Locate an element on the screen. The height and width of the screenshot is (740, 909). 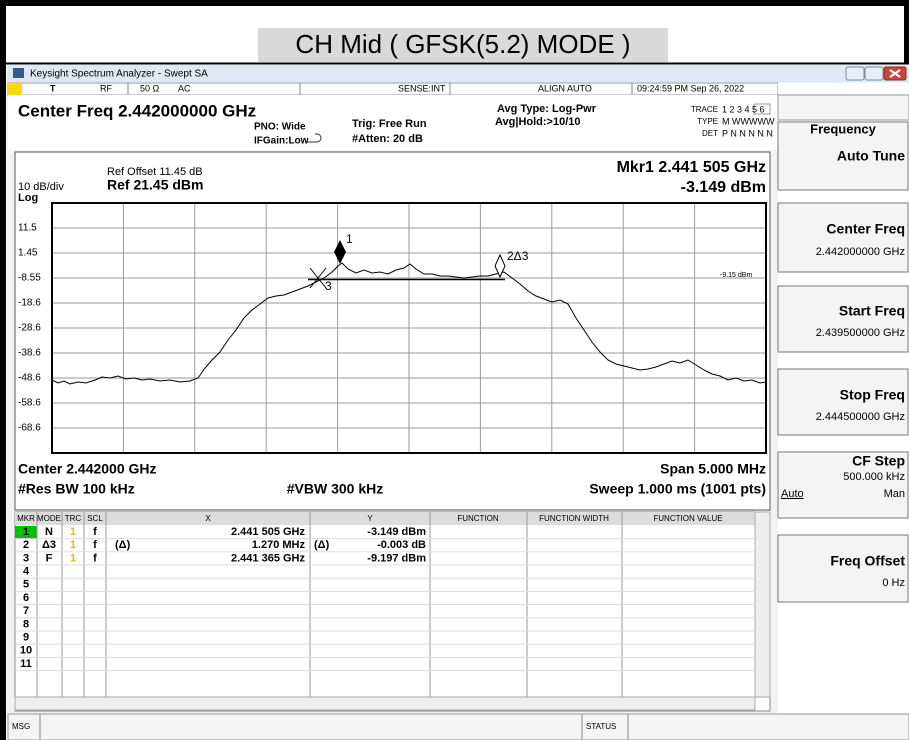
softkey-value: 2.442000000 GHz is located at coordinates (860, 252).